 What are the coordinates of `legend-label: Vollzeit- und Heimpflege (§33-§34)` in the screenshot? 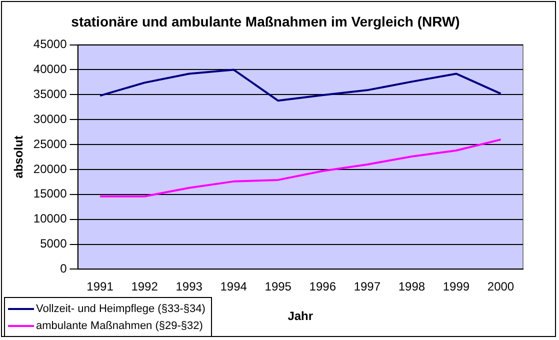 It's located at (121, 308).